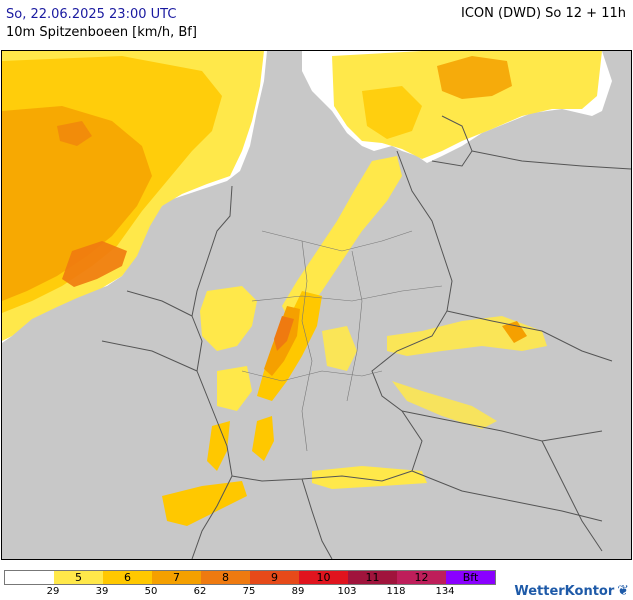  What do you see at coordinates (337, 241) in the screenshot?
I see `state-border-a` at bounding box center [337, 241].